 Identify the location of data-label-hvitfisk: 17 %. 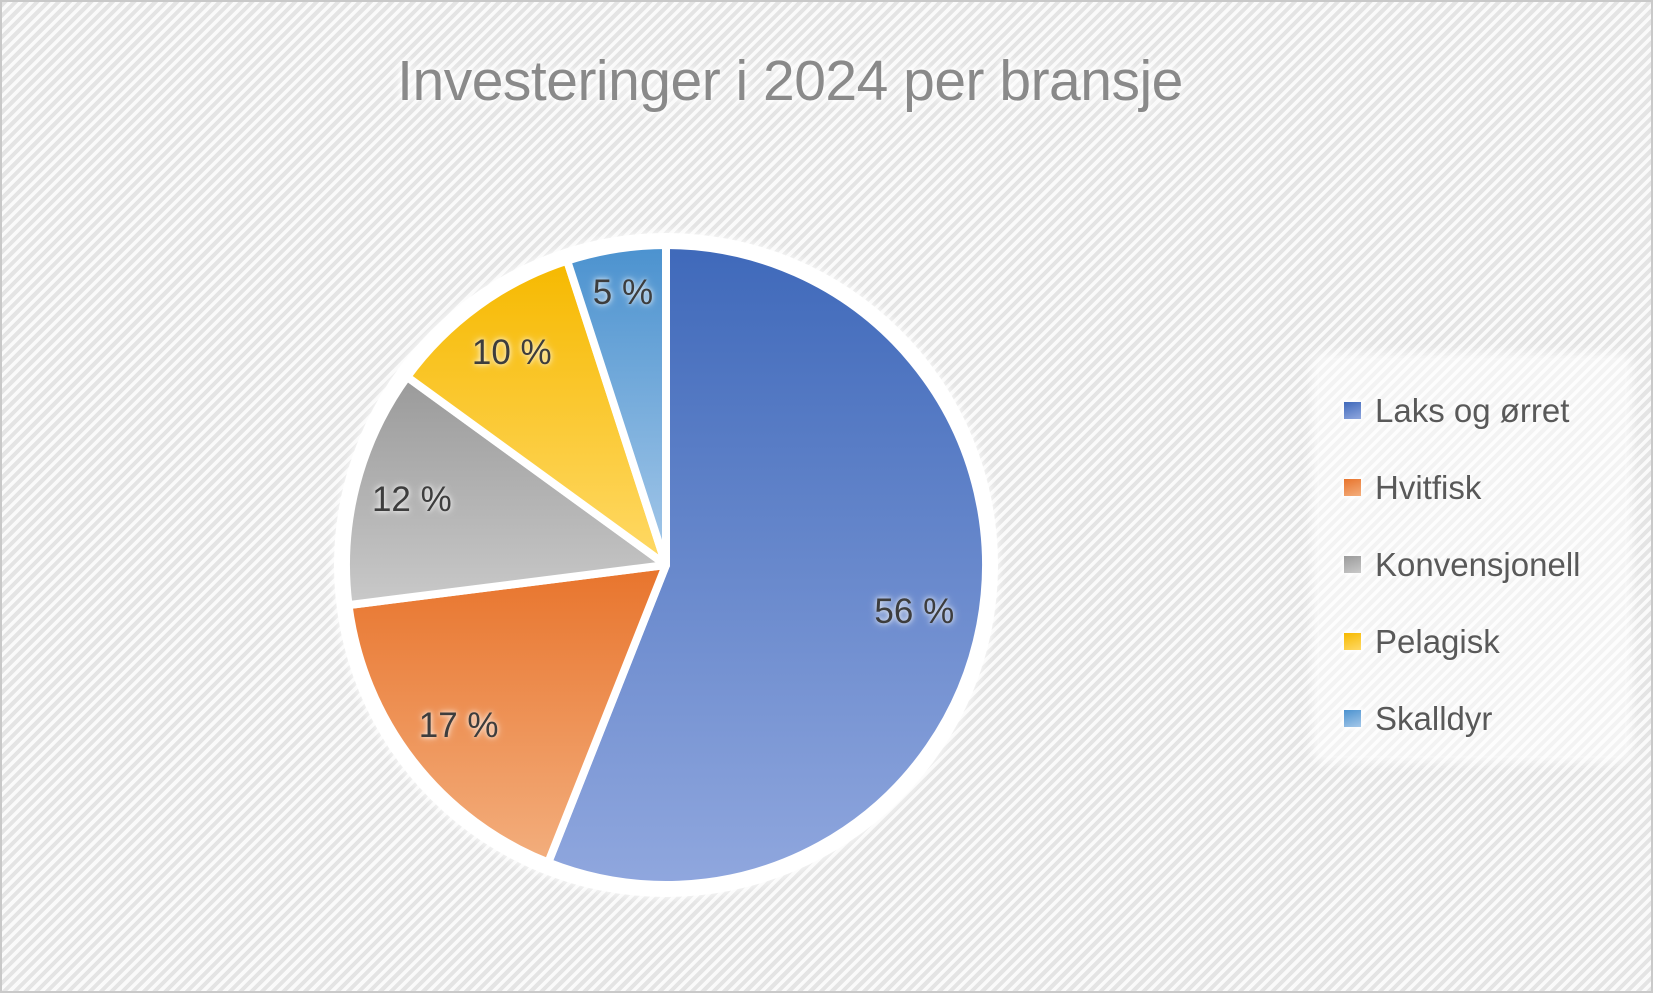
(458, 725).